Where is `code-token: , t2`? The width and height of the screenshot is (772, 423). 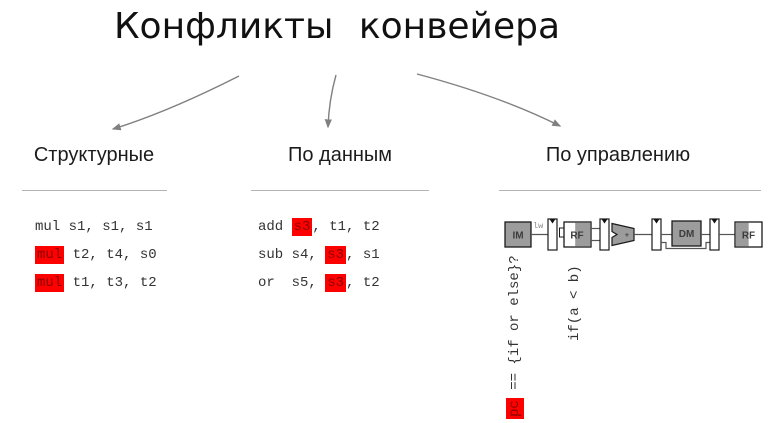 code-token: , t2 is located at coordinates (363, 283).